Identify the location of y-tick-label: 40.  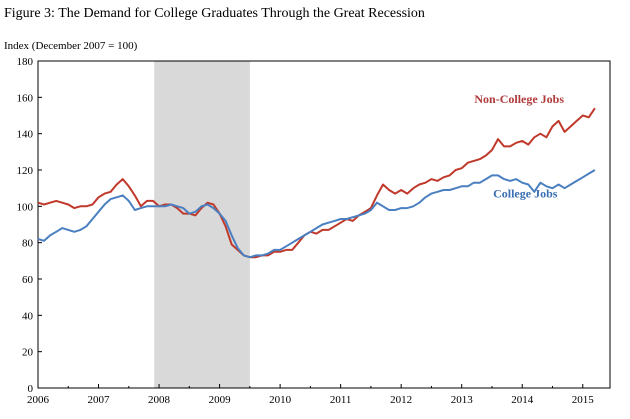
(28, 316).